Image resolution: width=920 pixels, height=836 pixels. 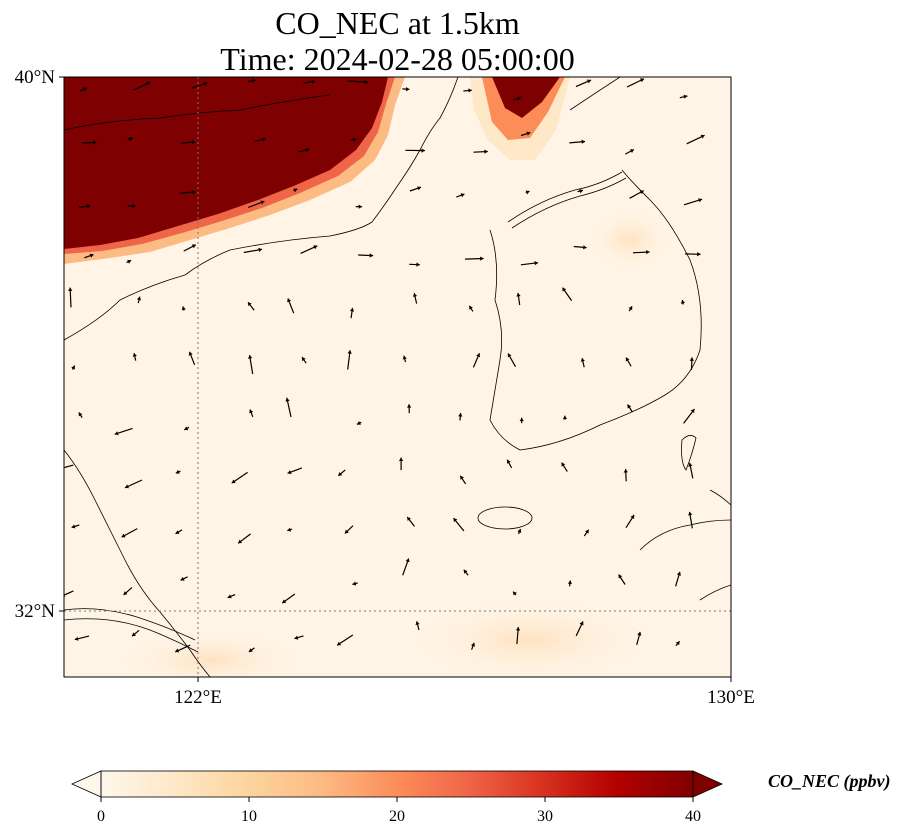 What do you see at coordinates (397, 59) in the screenshot?
I see `map-timestamp: Time: 2024-02-28 05:00:00` at bounding box center [397, 59].